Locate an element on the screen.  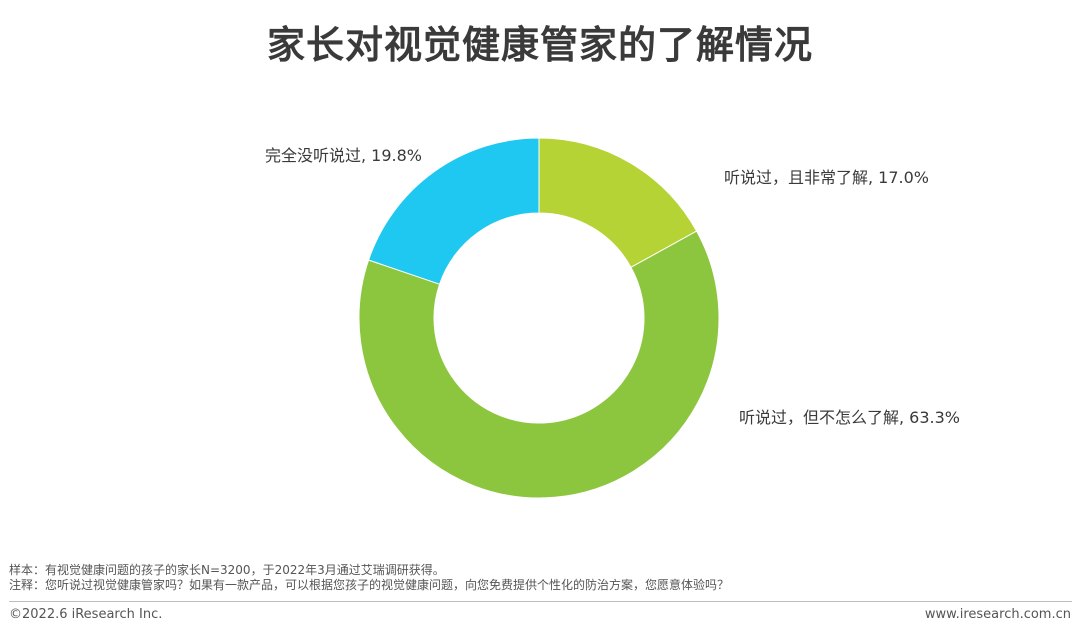
slice-label-2: 听说过，但不怎么了解, 63.3% is located at coordinates (849, 417).